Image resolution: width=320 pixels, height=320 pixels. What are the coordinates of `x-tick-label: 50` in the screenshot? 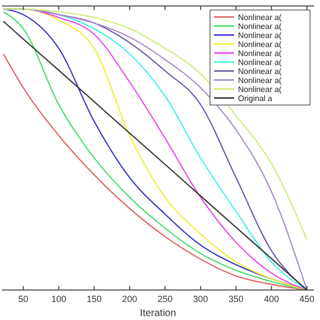 It's located at (23, 299).